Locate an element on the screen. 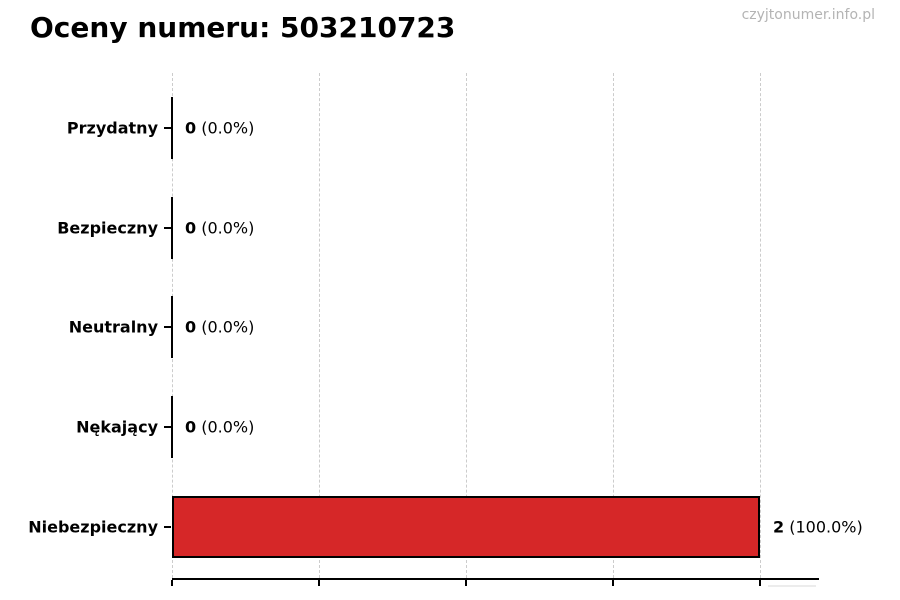  category-label: Nękający is located at coordinates (117, 427).